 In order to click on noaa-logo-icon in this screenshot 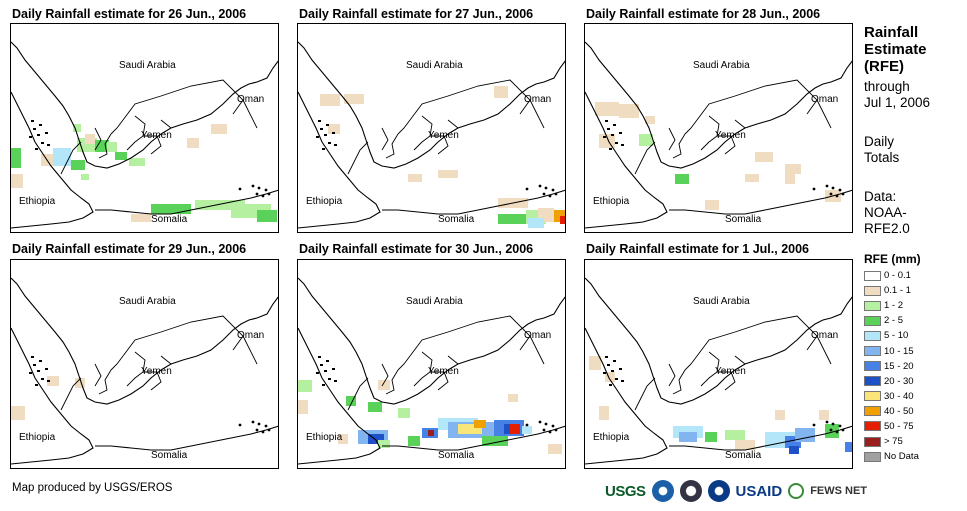, I will do `click(662, 491)`.